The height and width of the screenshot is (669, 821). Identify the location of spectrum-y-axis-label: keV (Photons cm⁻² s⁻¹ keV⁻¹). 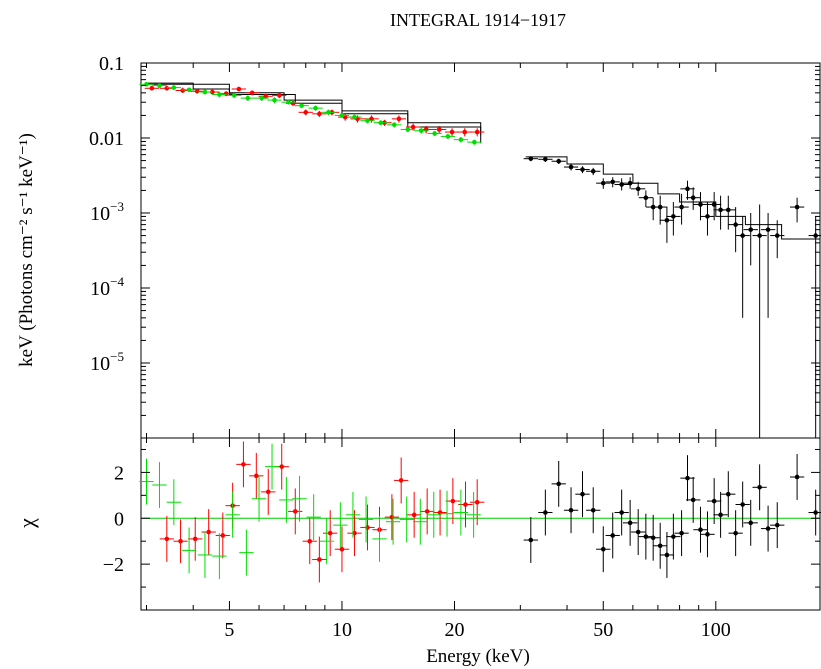
(26, 250).